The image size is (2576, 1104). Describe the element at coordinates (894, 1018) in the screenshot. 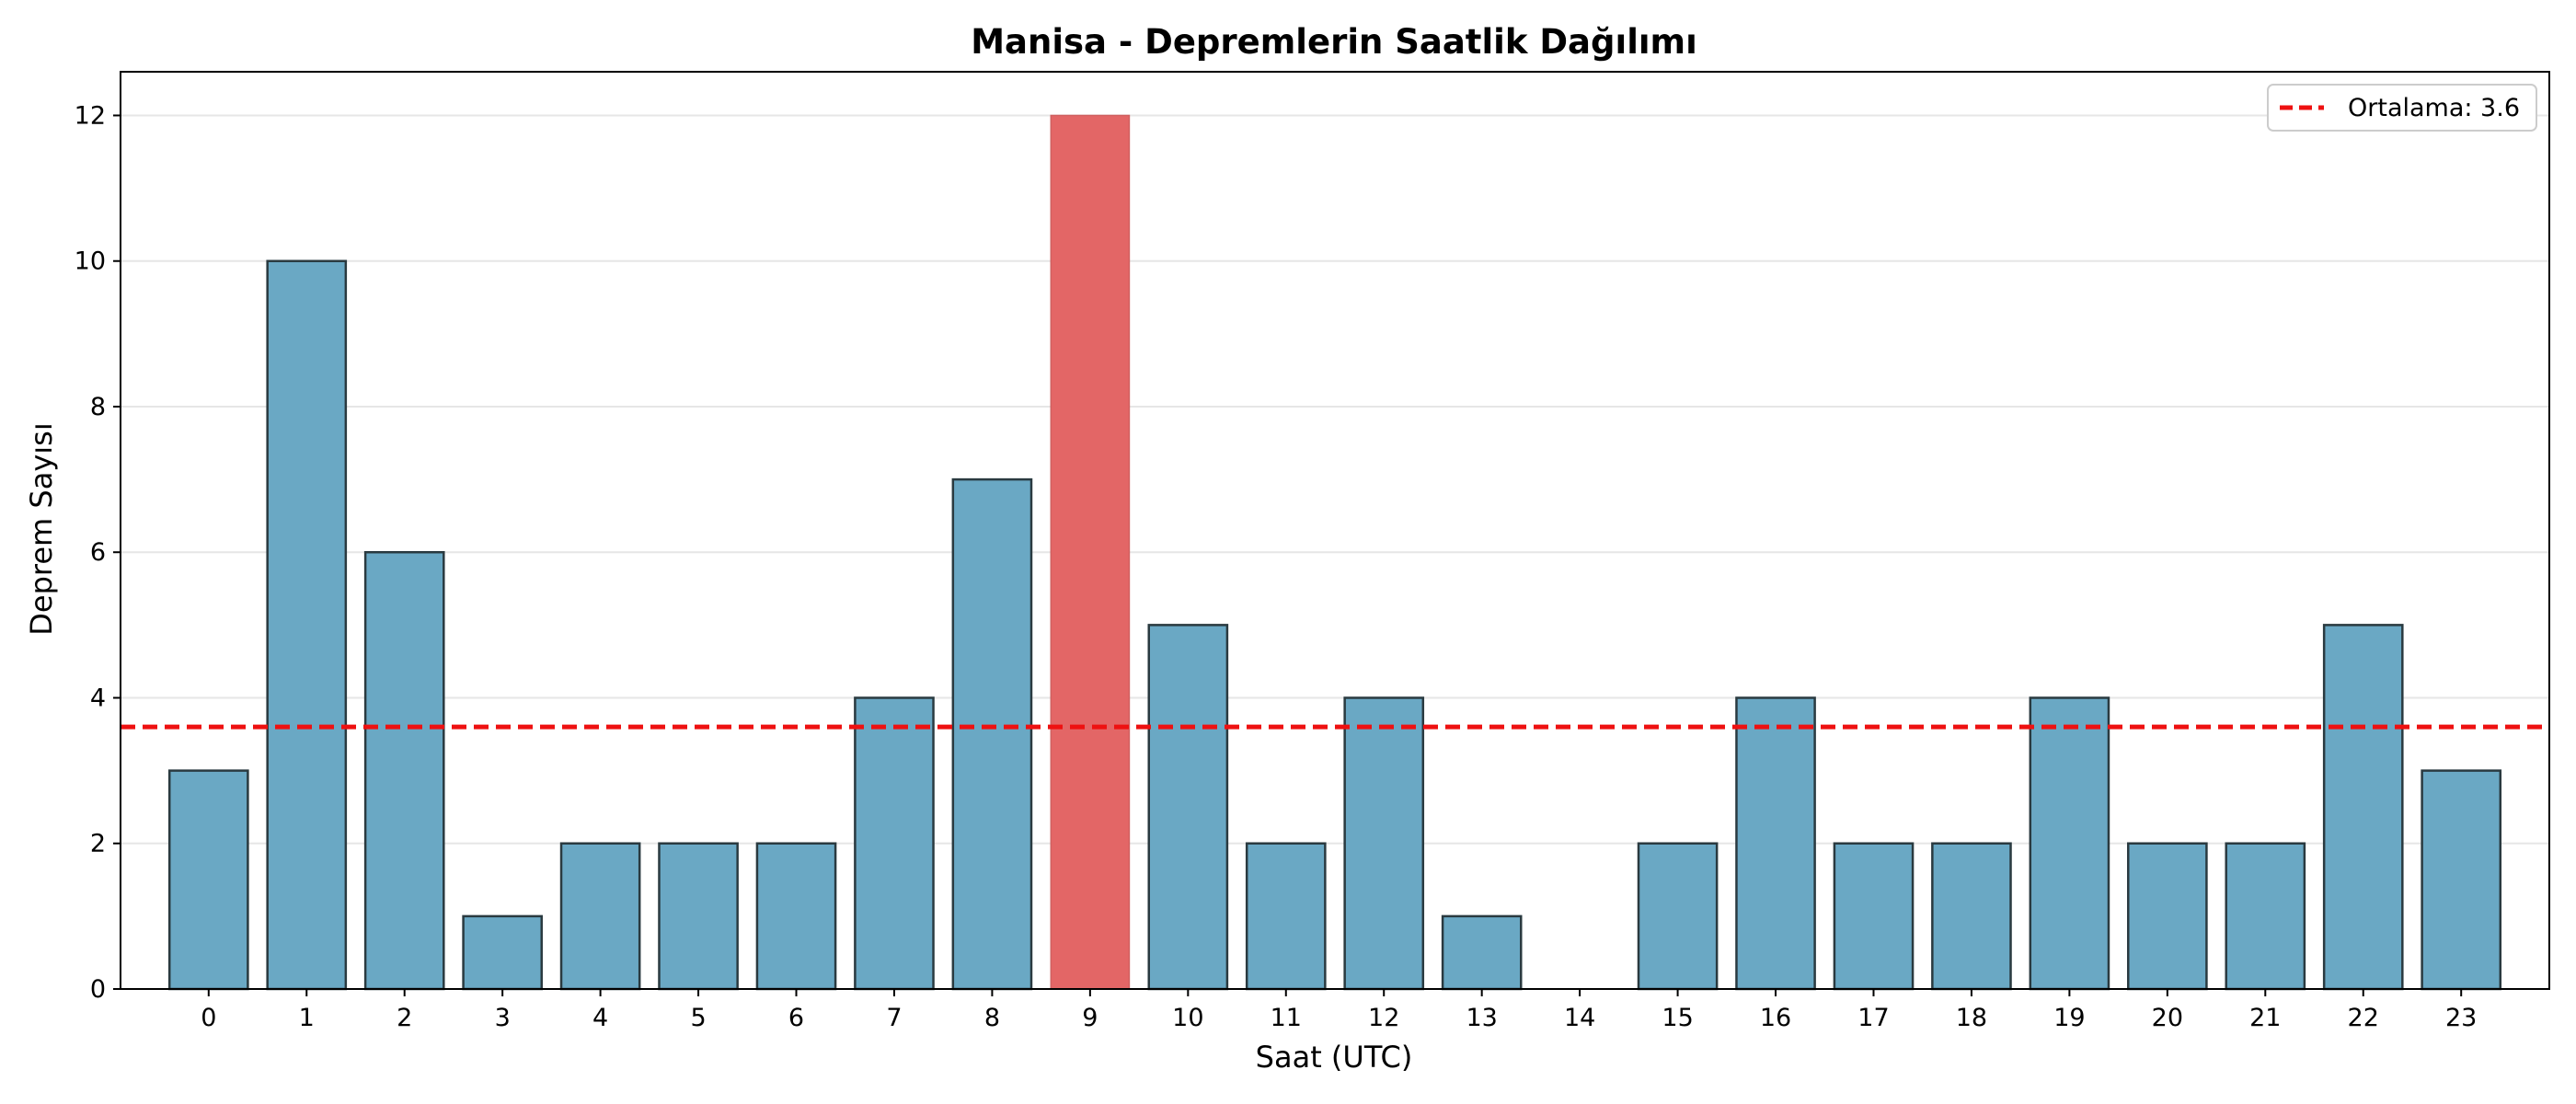

I see `x-tick-label: 7` at that location.